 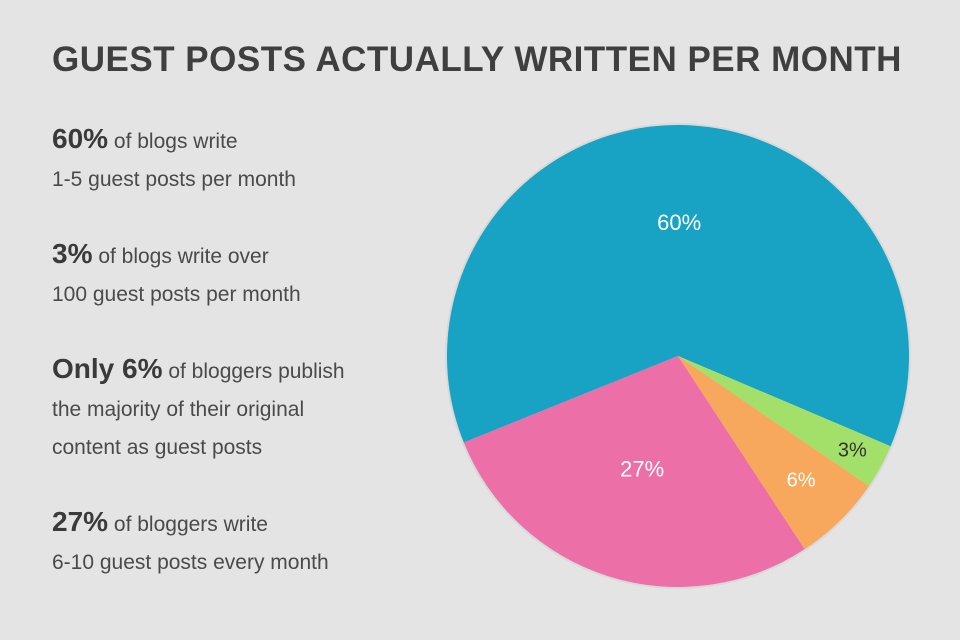 I want to click on fact-text: content as guest posts, so click(x=157, y=447).